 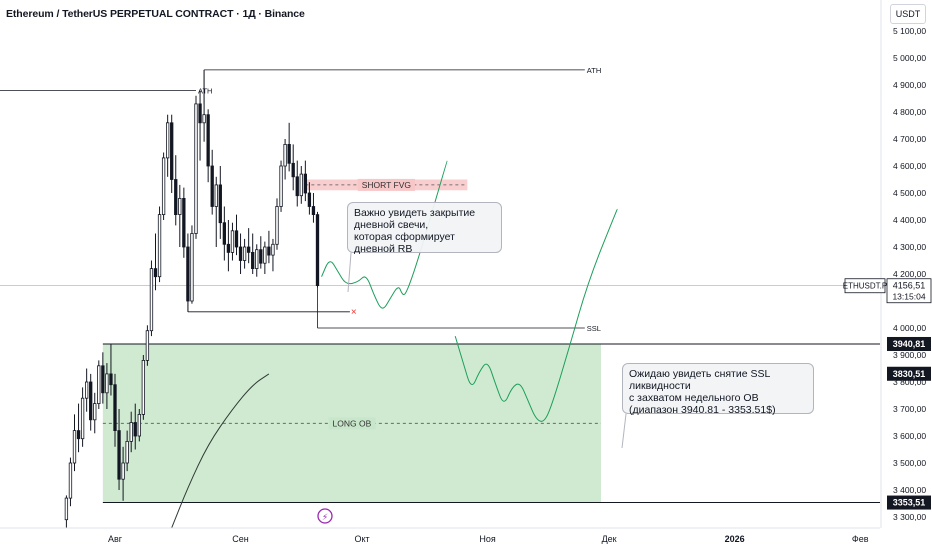 What do you see at coordinates (205, 90) in the screenshot?
I see `level-label-1: ATH` at bounding box center [205, 90].